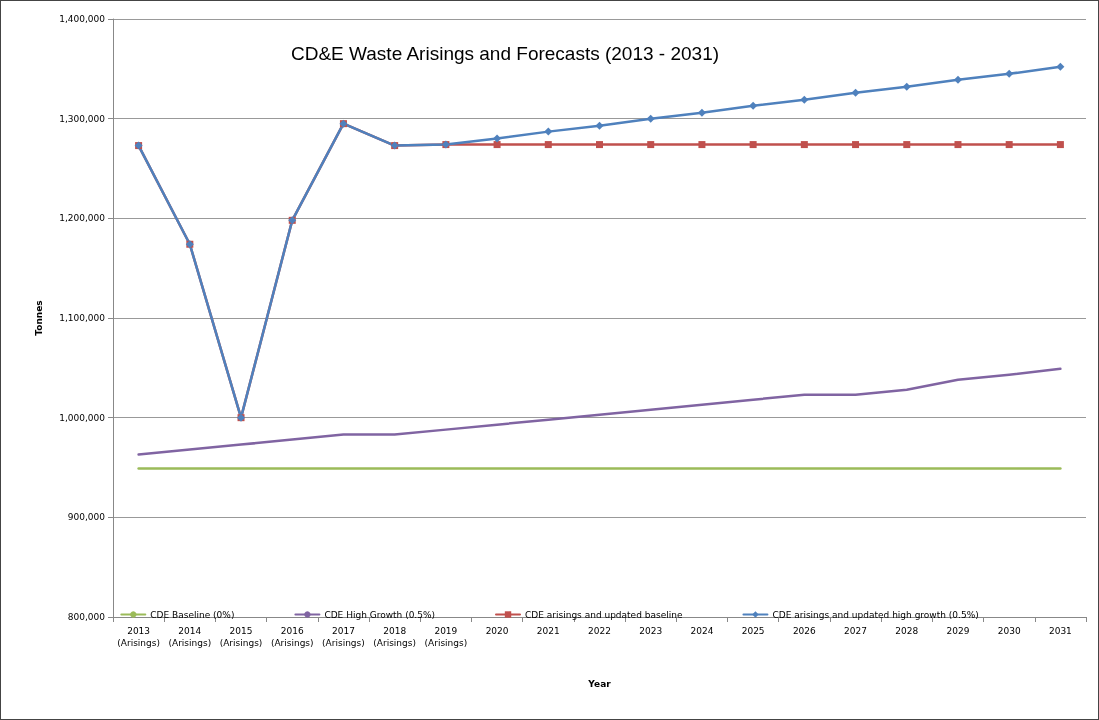 This screenshot has width=1099, height=720. Describe the element at coordinates (86, 617) in the screenshot. I see `y-tick-label: 800,000` at that location.